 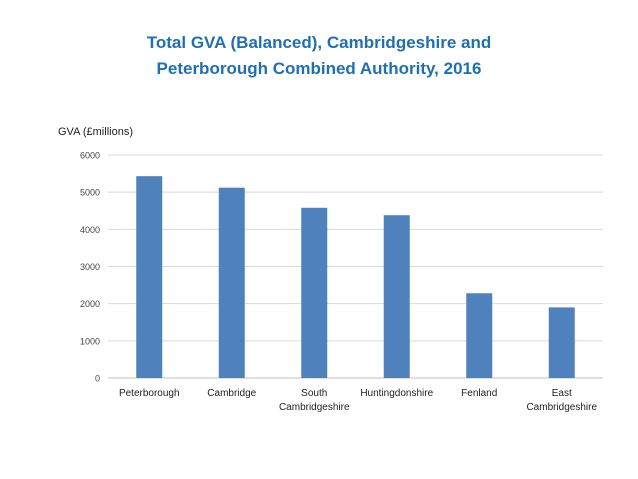 I want to click on y-tick-label: 3000, so click(x=90, y=267).